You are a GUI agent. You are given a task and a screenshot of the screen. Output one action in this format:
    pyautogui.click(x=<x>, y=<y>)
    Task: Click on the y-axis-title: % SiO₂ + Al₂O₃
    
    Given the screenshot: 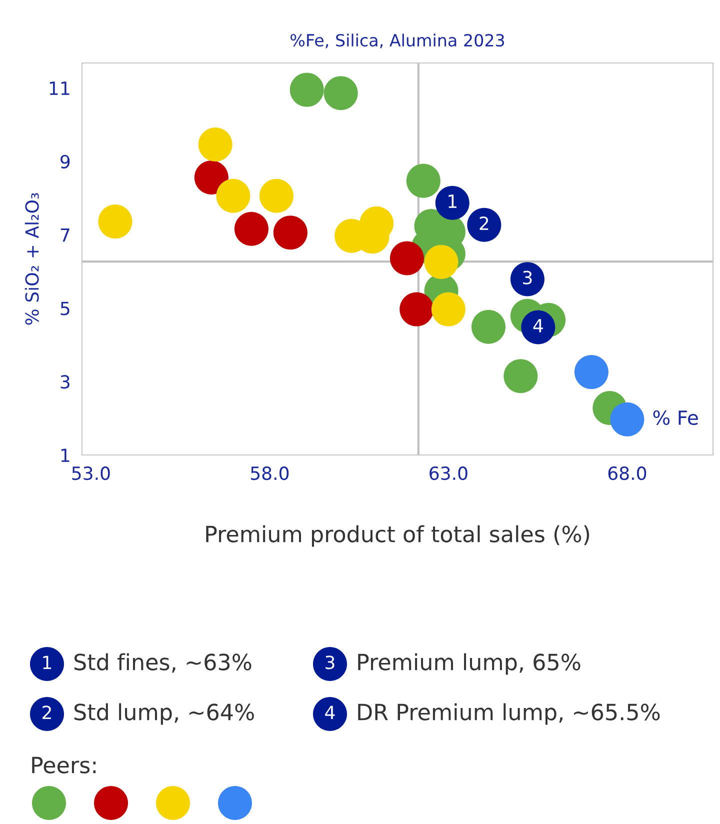 What is the action you would take?
    pyautogui.click(x=31, y=259)
    